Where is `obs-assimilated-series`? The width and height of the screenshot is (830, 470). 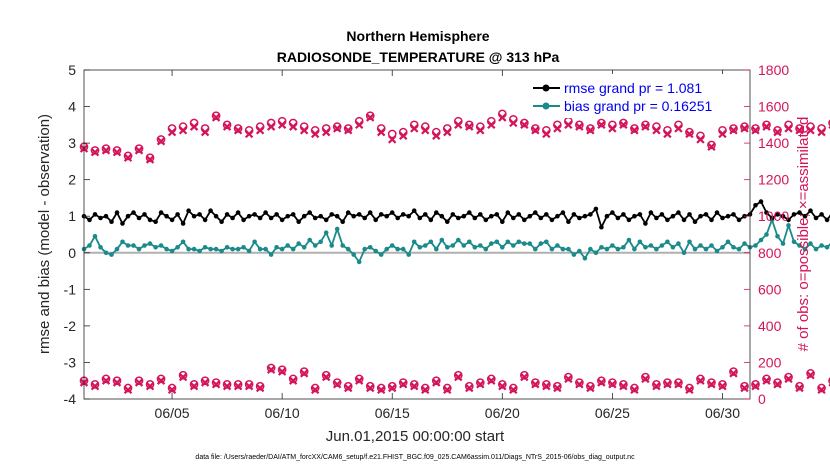
obs-assimilated-series is located at coordinates (454, 138).